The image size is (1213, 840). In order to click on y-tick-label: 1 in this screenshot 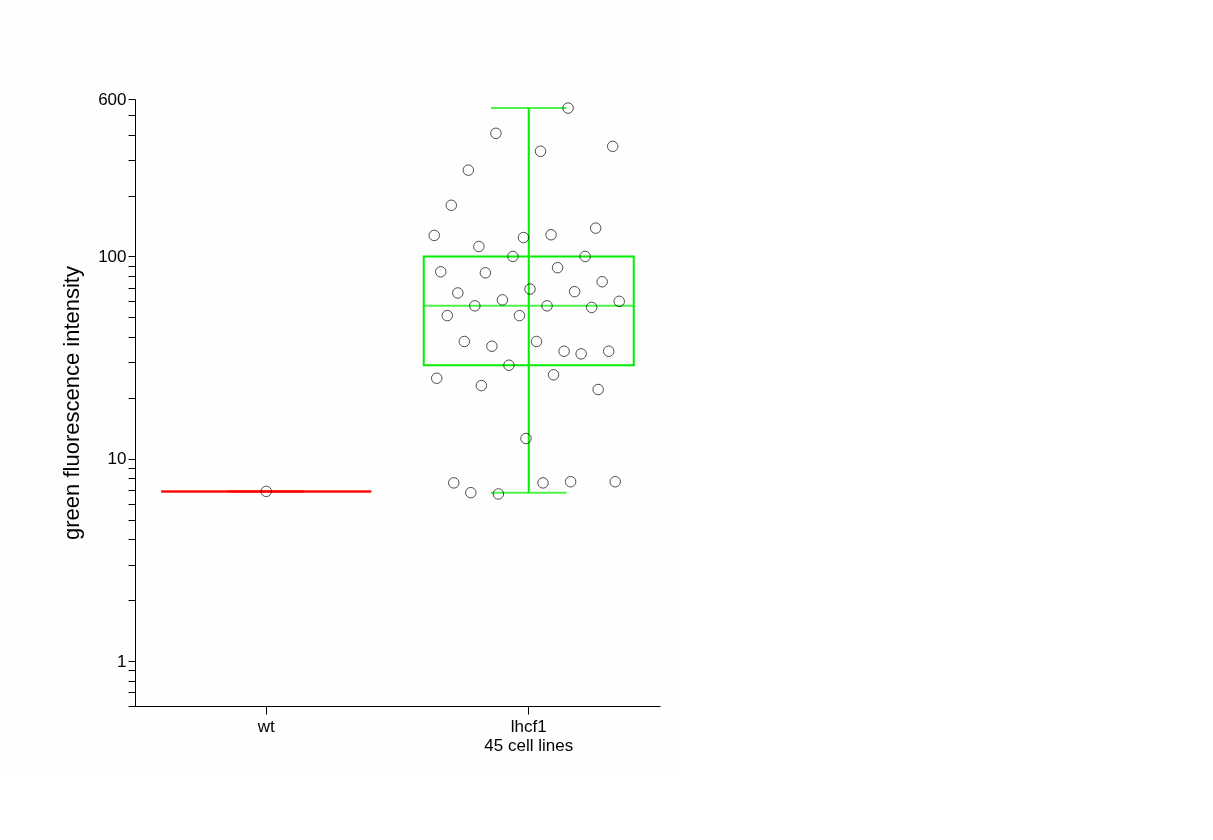, I will do `click(122, 661)`.